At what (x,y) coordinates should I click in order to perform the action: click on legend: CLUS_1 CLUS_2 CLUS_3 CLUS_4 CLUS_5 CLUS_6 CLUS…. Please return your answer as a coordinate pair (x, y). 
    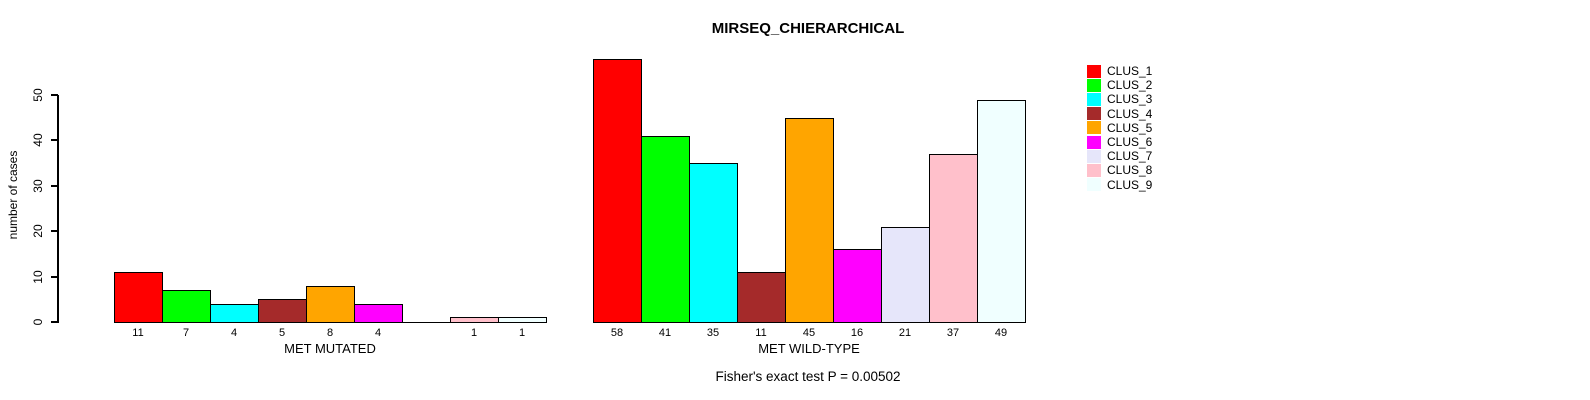
    Looking at the image, I should click on (1119, 128).